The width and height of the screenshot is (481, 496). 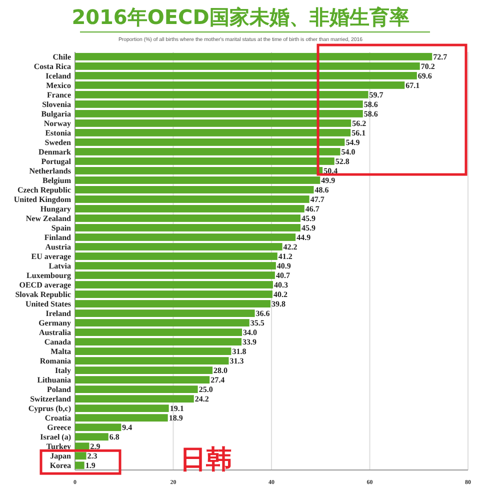 What do you see at coordinates (95, 447) in the screenshot?
I see `data-label: 2.9` at bounding box center [95, 447].